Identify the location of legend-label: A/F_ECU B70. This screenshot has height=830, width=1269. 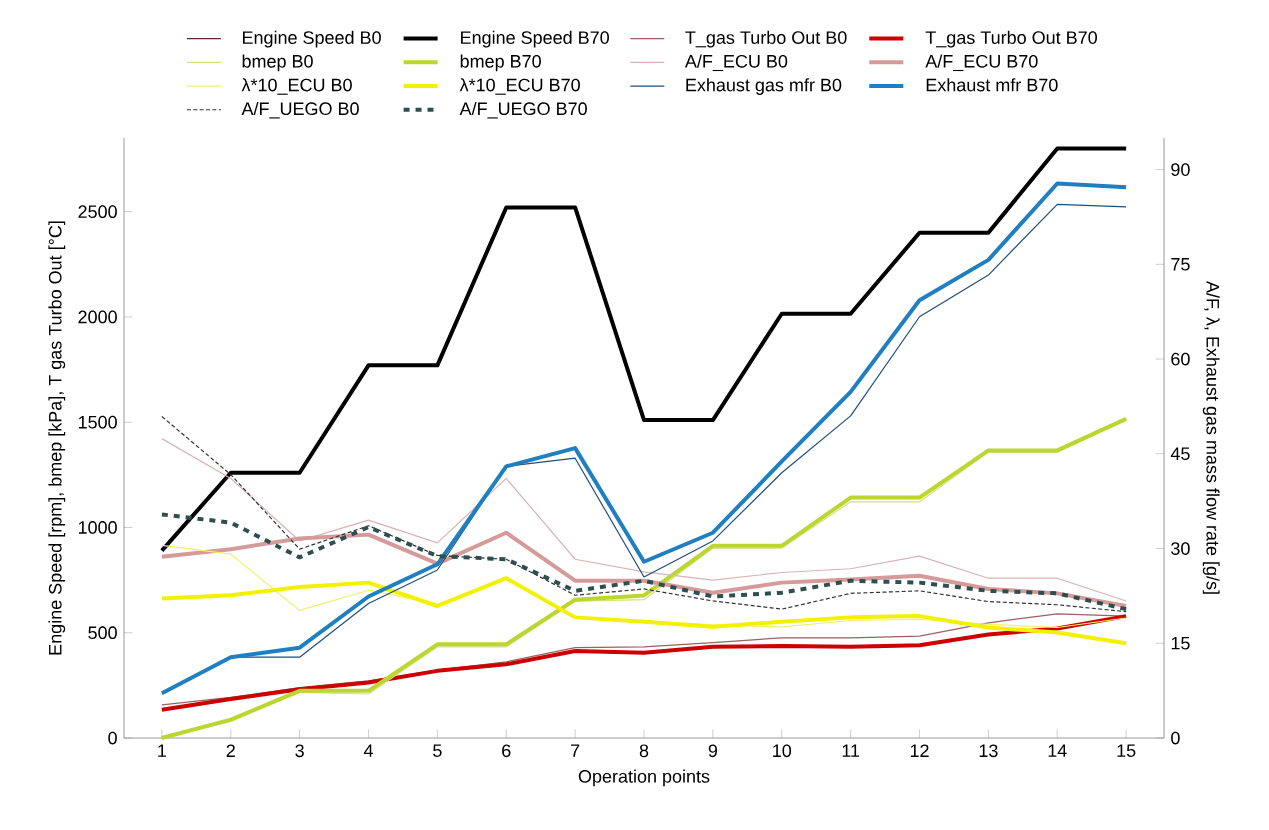
(981, 63).